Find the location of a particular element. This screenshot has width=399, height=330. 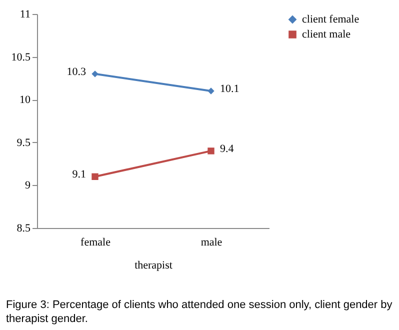

y-tick-label: 11 is located at coordinates (25, 14).